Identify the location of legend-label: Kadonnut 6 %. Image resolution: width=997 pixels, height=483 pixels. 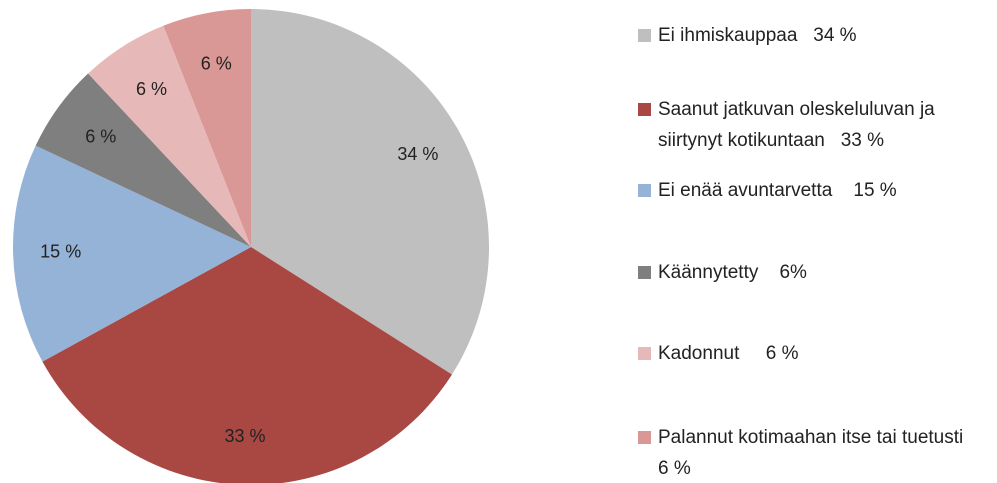
(728, 353).